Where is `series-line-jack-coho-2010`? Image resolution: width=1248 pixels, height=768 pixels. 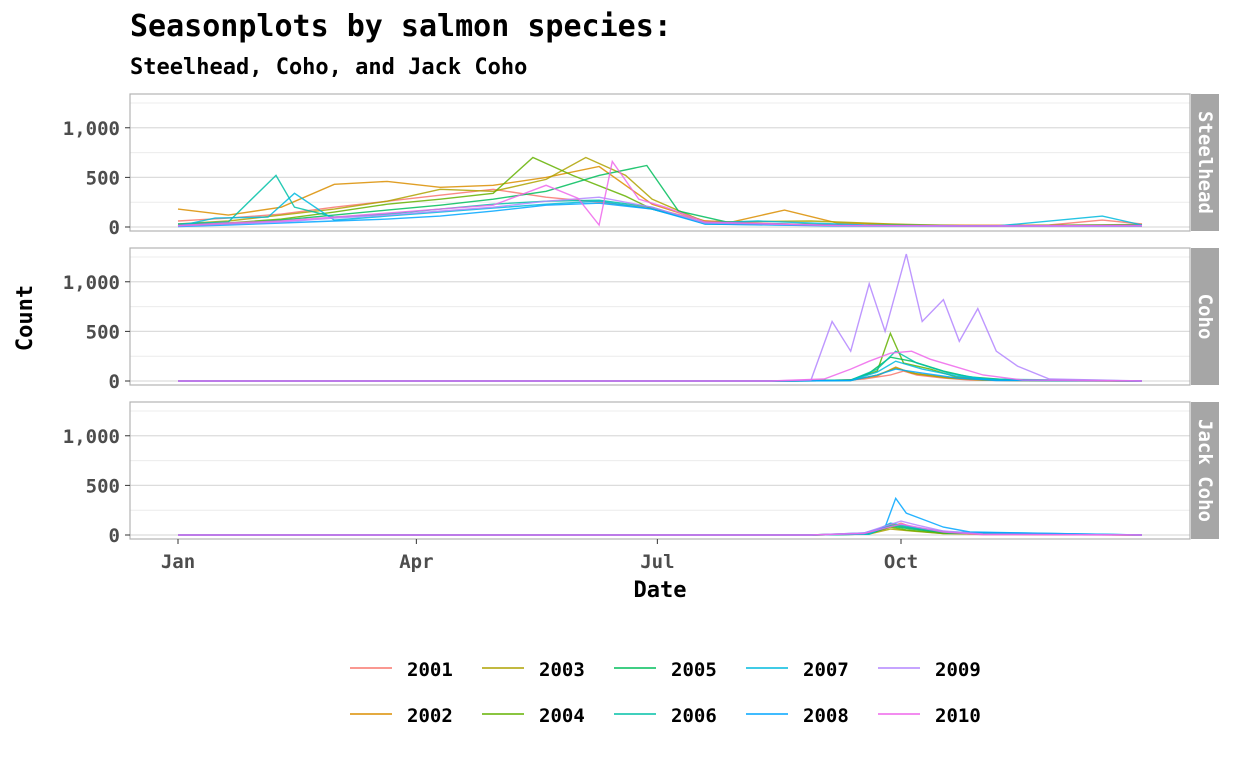
series-line-jack-coho-2010 is located at coordinates (660, 529).